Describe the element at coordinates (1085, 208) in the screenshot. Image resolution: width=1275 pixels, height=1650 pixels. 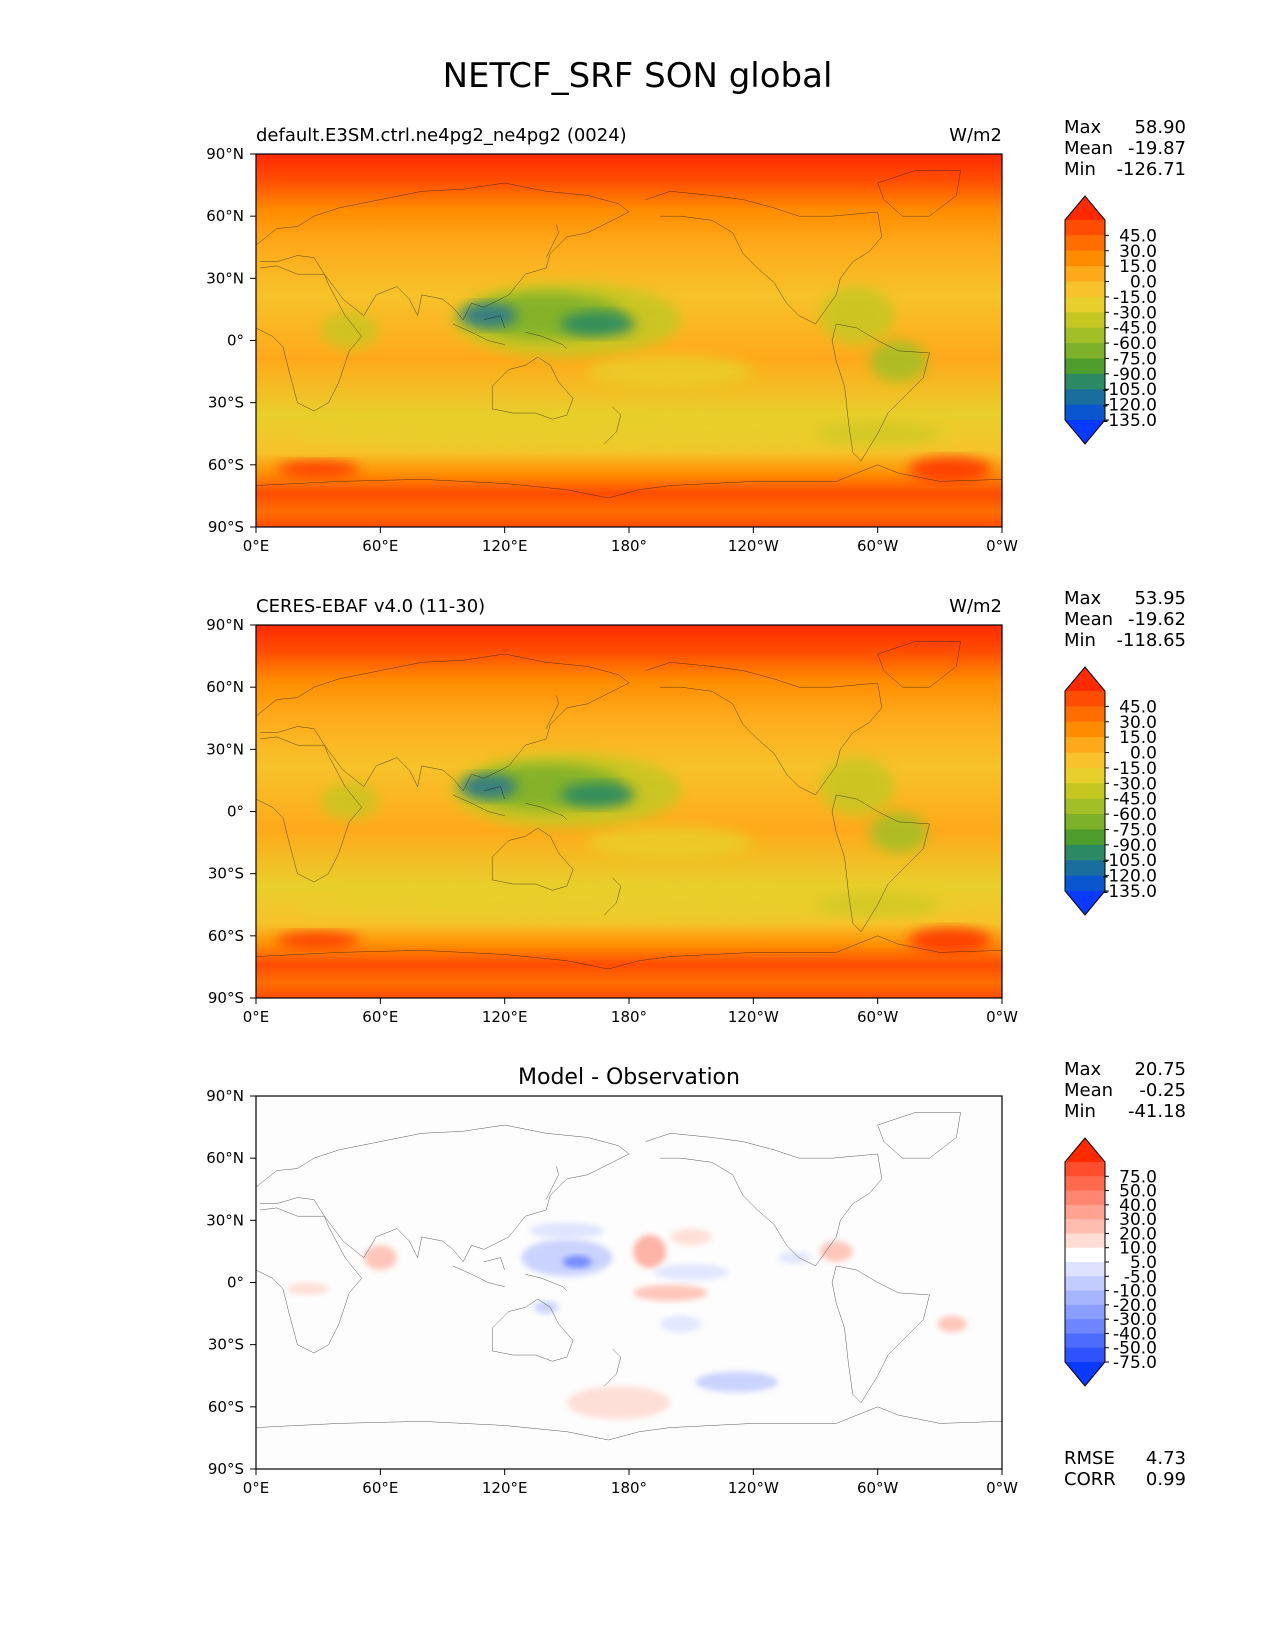
I see `colorbar-extend-max` at that location.